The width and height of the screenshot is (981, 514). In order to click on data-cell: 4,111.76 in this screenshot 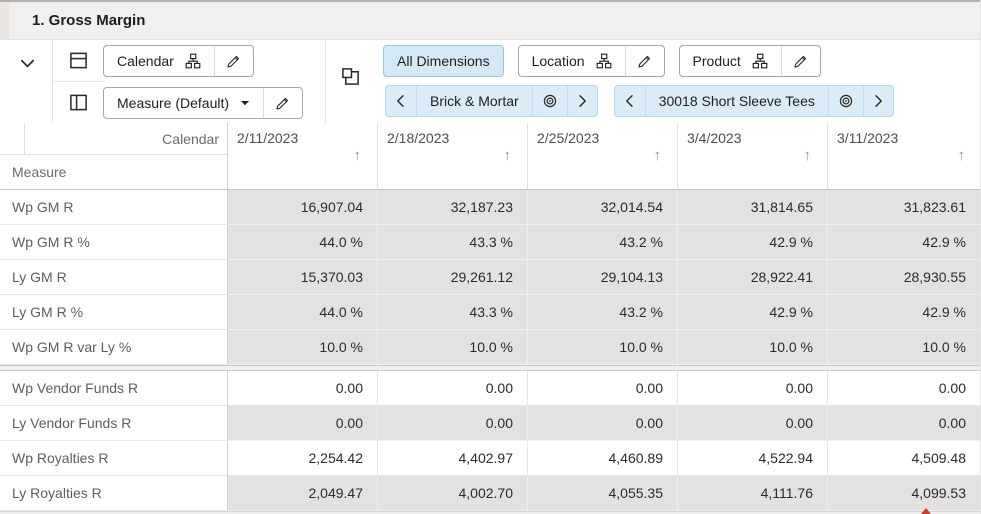, I will do `click(753, 493)`.